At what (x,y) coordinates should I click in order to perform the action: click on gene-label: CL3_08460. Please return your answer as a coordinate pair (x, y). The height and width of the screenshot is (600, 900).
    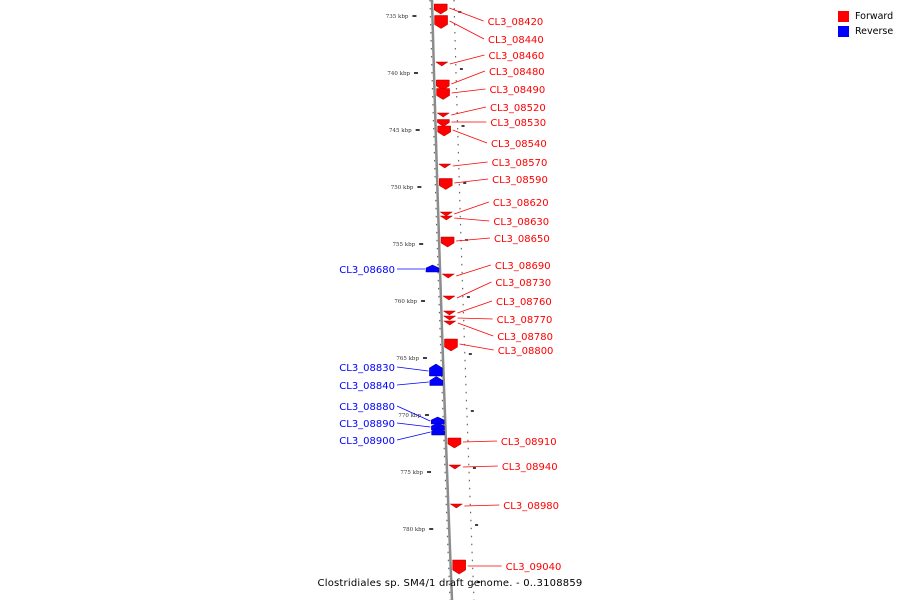
    Looking at the image, I should click on (517, 56).